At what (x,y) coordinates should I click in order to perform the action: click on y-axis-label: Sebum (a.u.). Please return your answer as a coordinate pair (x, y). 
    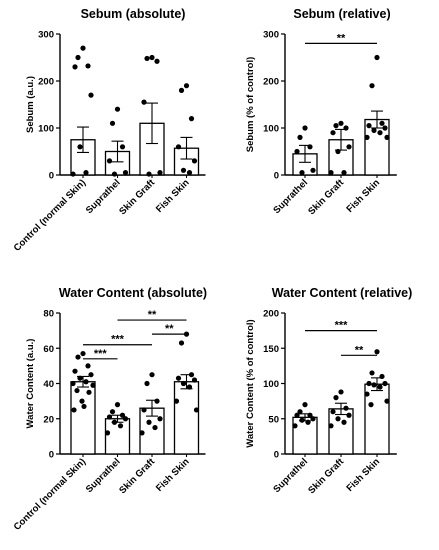
    Looking at the image, I should click on (30, 104).